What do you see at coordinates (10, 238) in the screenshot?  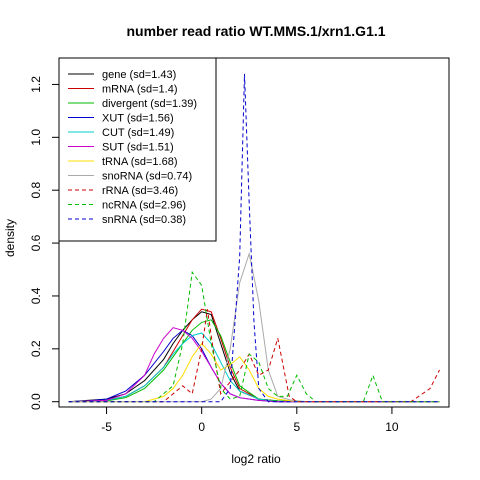 I see `y-axis-label: density` at bounding box center [10, 238].